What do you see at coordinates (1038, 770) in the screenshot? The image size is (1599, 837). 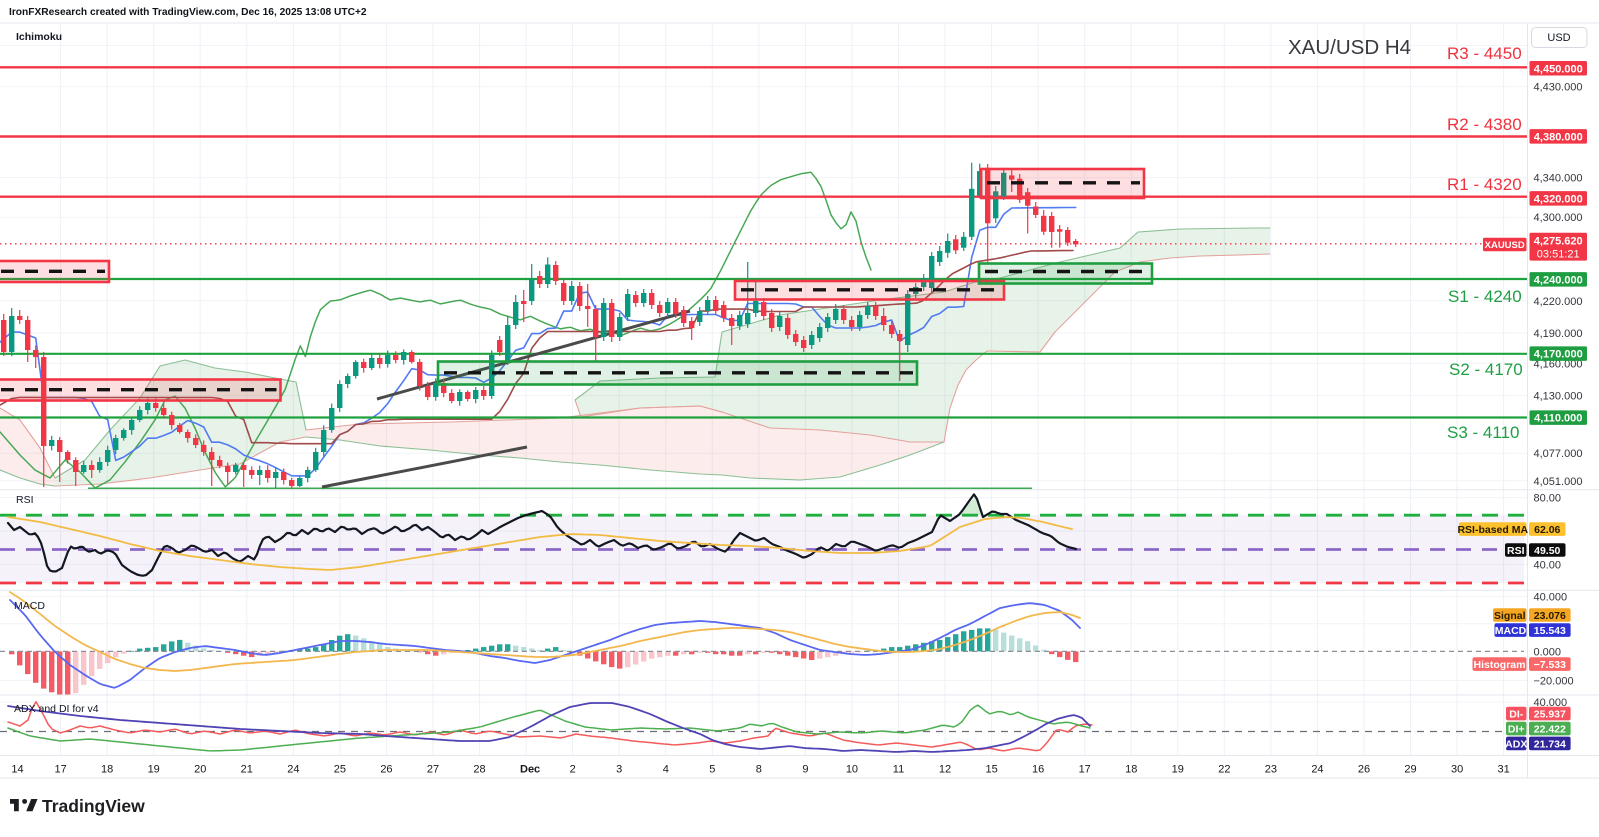 I see `svg-text: 16` at bounding box center [1038, 770].